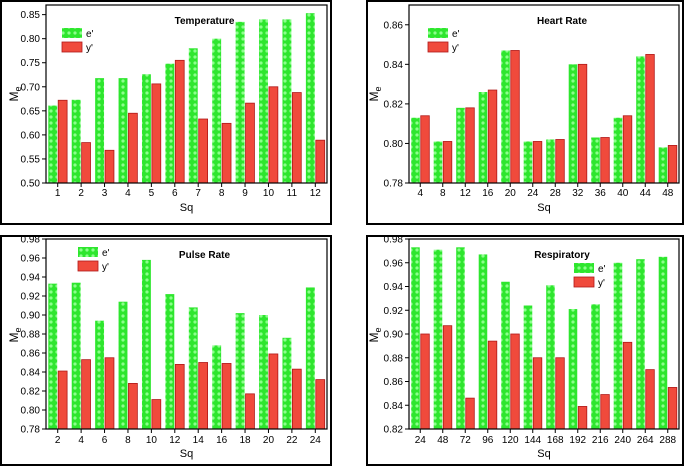  I want to click on chart-0-y-axis-label: Me, so click(15, 93).